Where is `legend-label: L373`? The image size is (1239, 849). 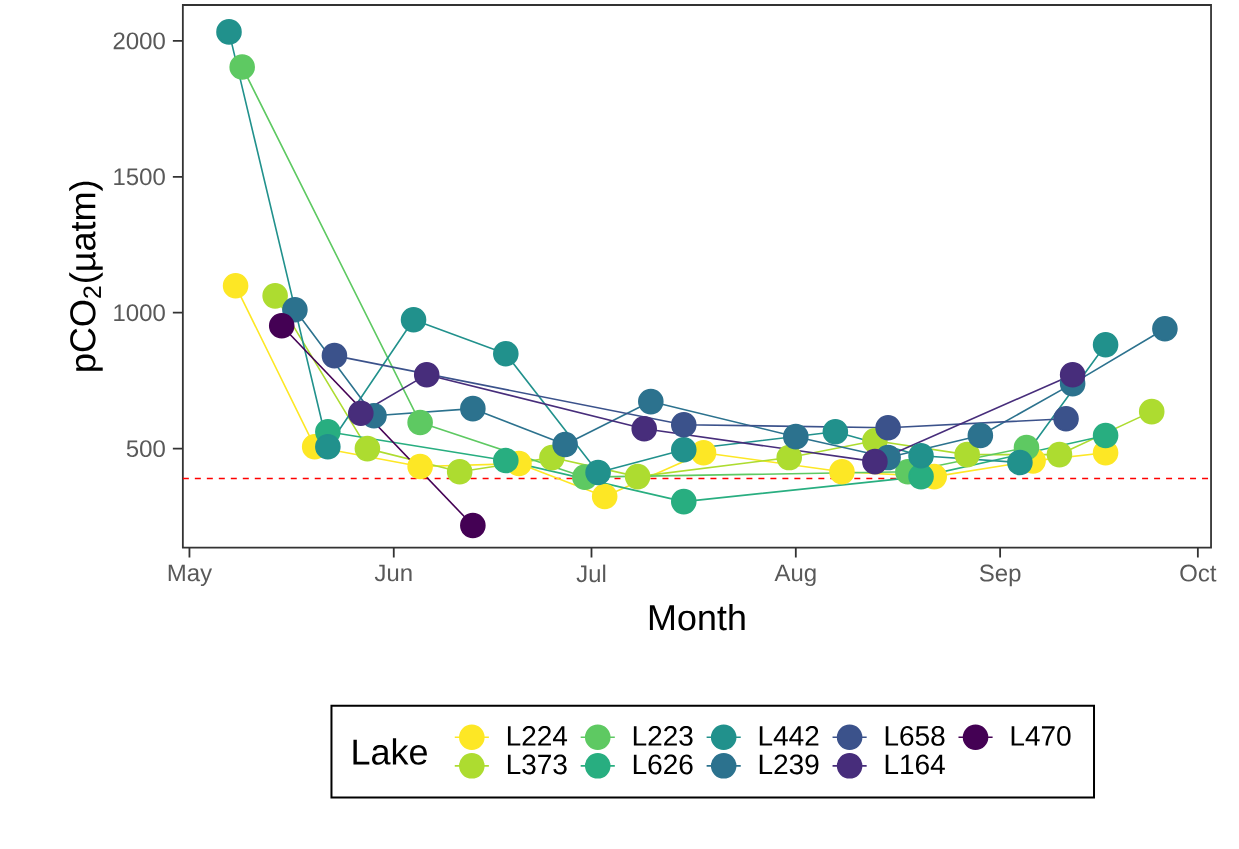 legend-label: L373 is located at coordinates (537, 764).